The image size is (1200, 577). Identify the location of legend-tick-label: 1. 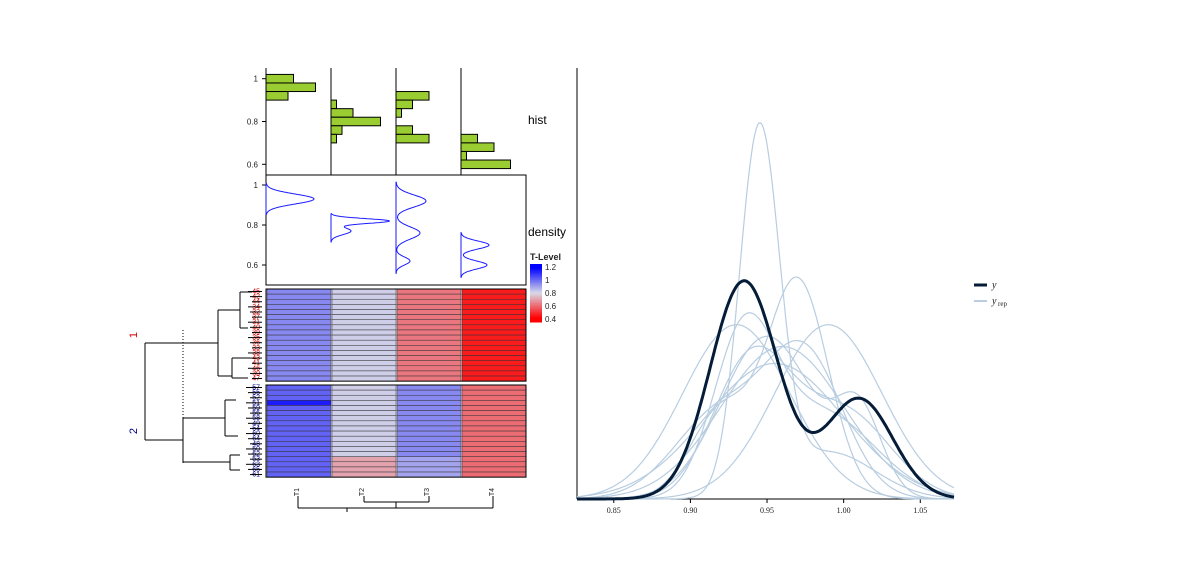
(547, 280).